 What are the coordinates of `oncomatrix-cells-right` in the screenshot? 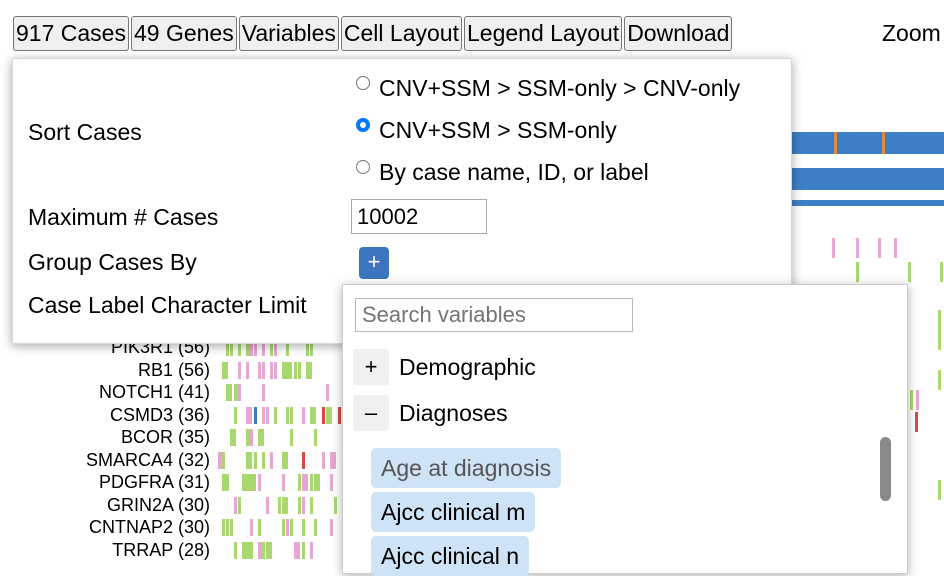 It's located at (867, 342).